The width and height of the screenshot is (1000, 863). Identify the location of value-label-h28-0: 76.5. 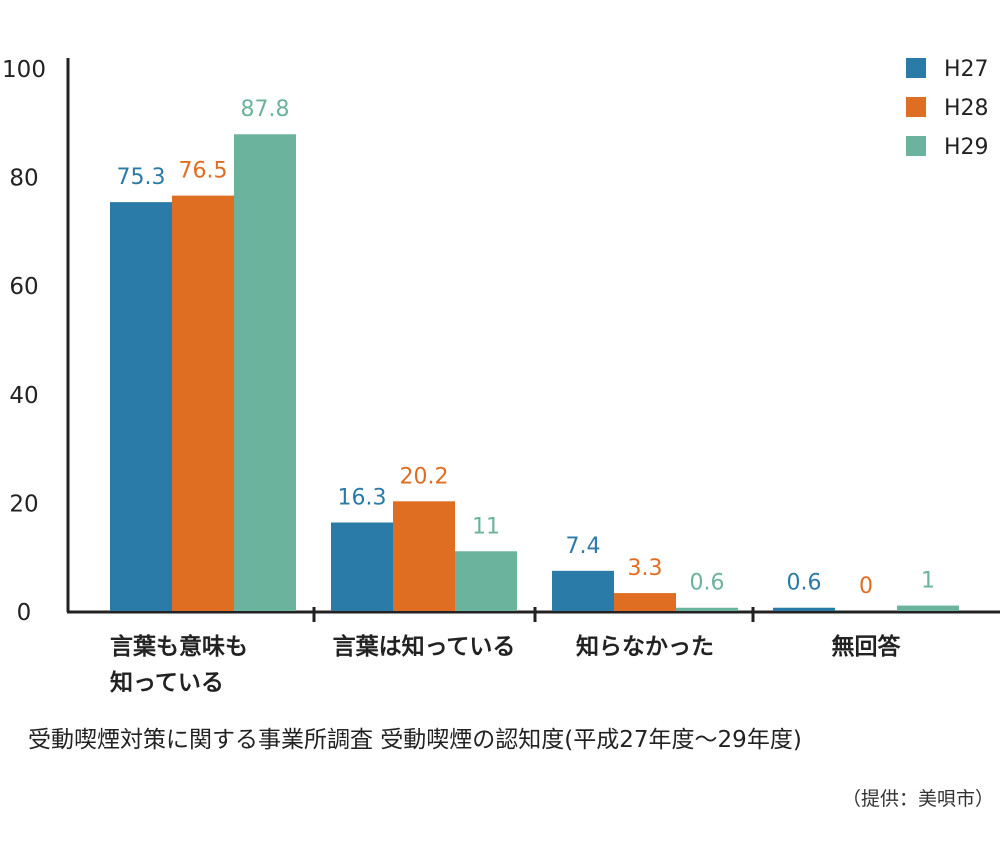
(203, 171).